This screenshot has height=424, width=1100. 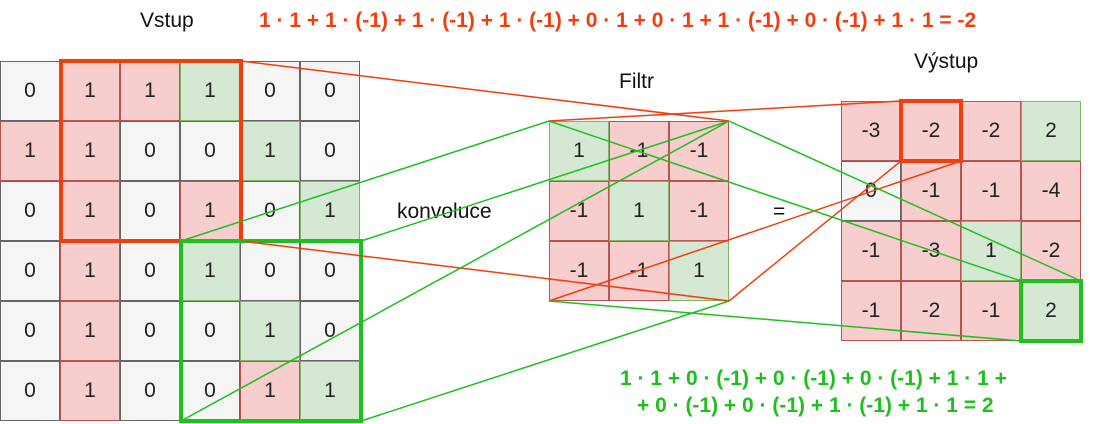 I want to click on input-cell-r5-c3: 0, so click(x=210, y=391).